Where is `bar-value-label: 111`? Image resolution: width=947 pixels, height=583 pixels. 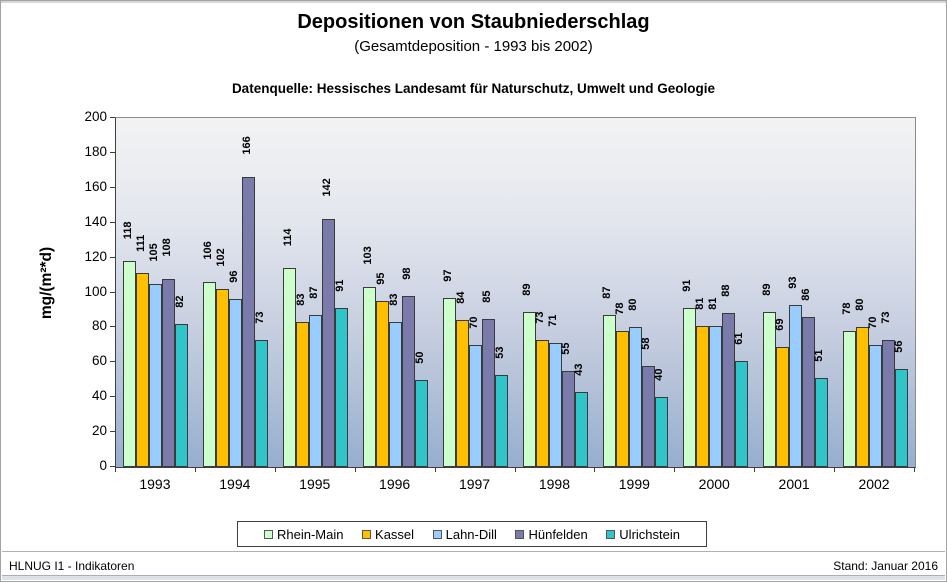
bar-value-label: 111 is located at coordinates (140, 244).